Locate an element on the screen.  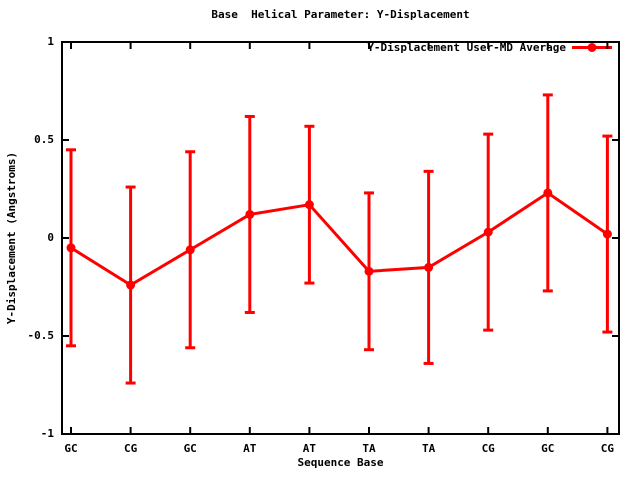
chart-title: Base Helical Parameter: Y-Displacement is located at coordinates (340, 14).